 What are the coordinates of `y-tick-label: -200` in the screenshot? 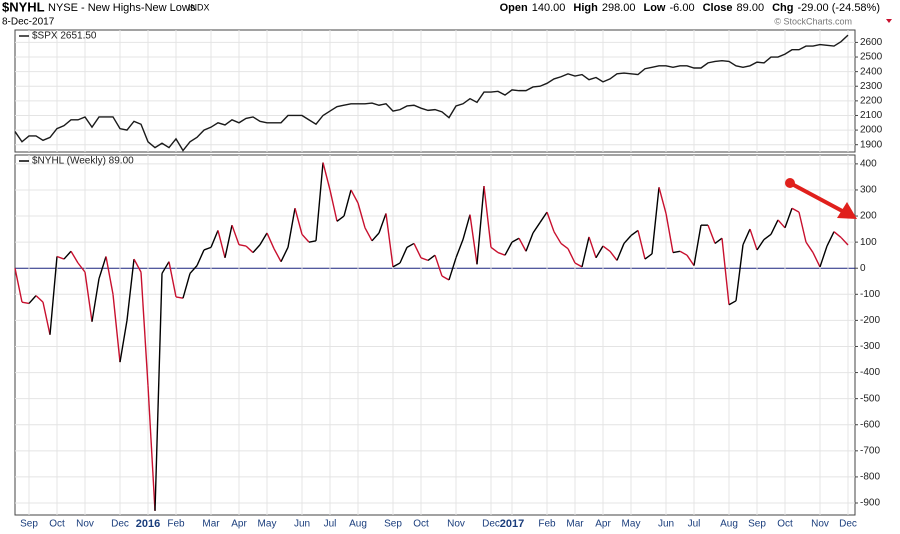 It's located at (870, 320).